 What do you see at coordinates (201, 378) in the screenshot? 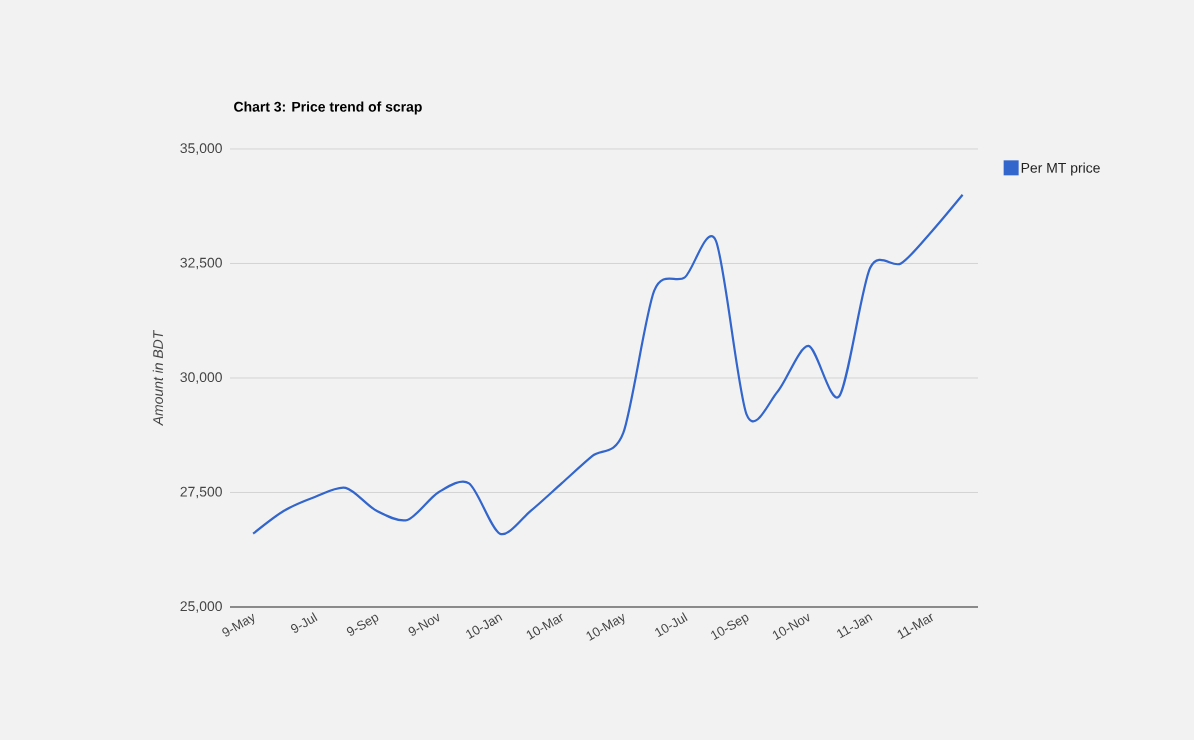
I see `y-tick-label: 30,000` at bounding box center [201, 378].